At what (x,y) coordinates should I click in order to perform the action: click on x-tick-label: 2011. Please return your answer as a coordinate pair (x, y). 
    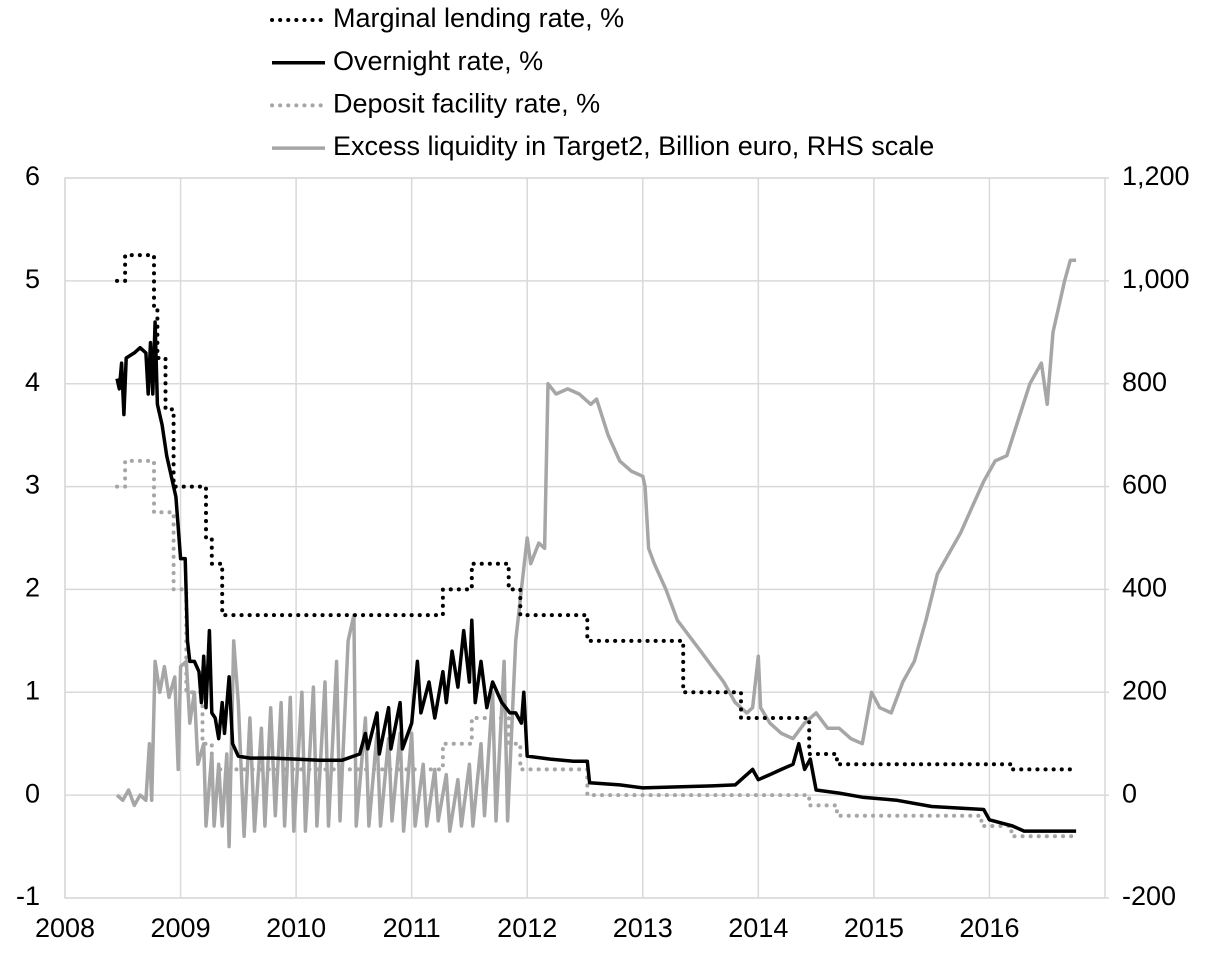
    Looking at the image, I should click on (412, 928).